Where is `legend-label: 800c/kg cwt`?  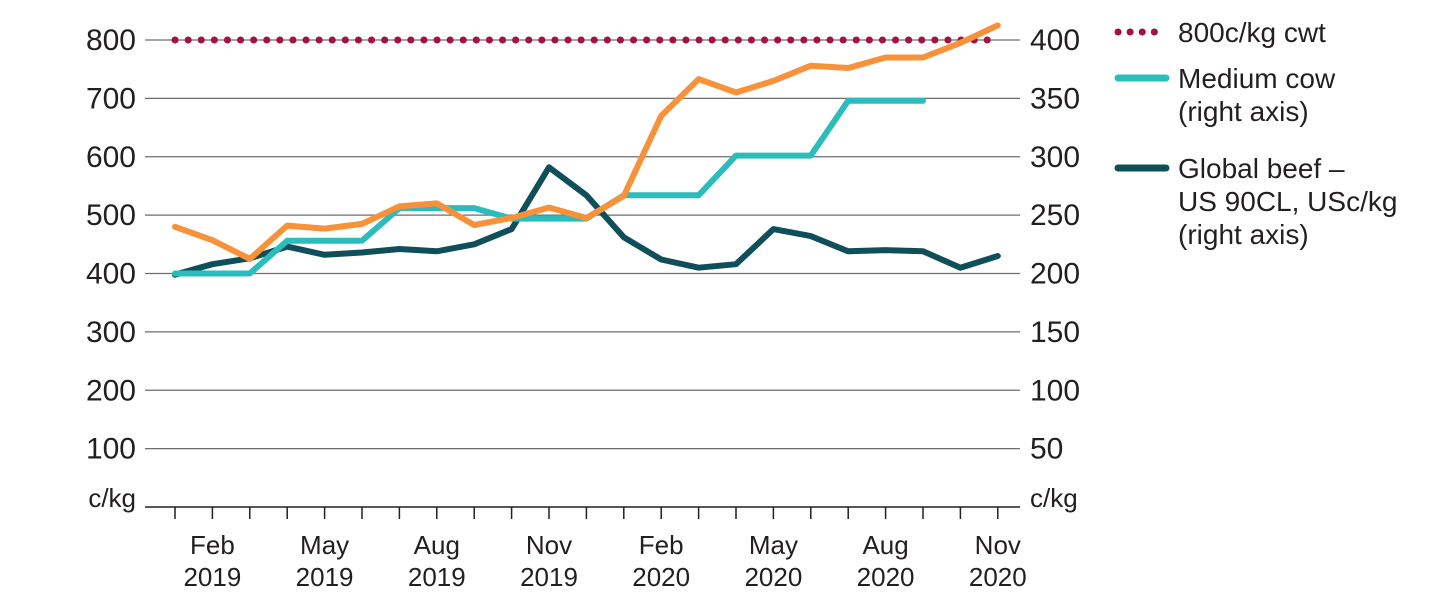
legend-label: 800c/kg cwt is located at coordinates (1252, 32).